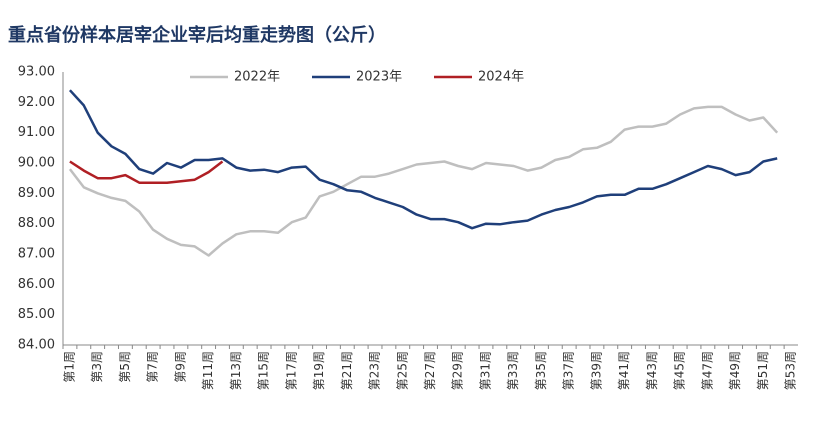 The width and height of the screenshot is (815, 432). Describe the element at coordinates (36, 345) in the screenshot. I see `y-tick-label: 84.00` at that location.